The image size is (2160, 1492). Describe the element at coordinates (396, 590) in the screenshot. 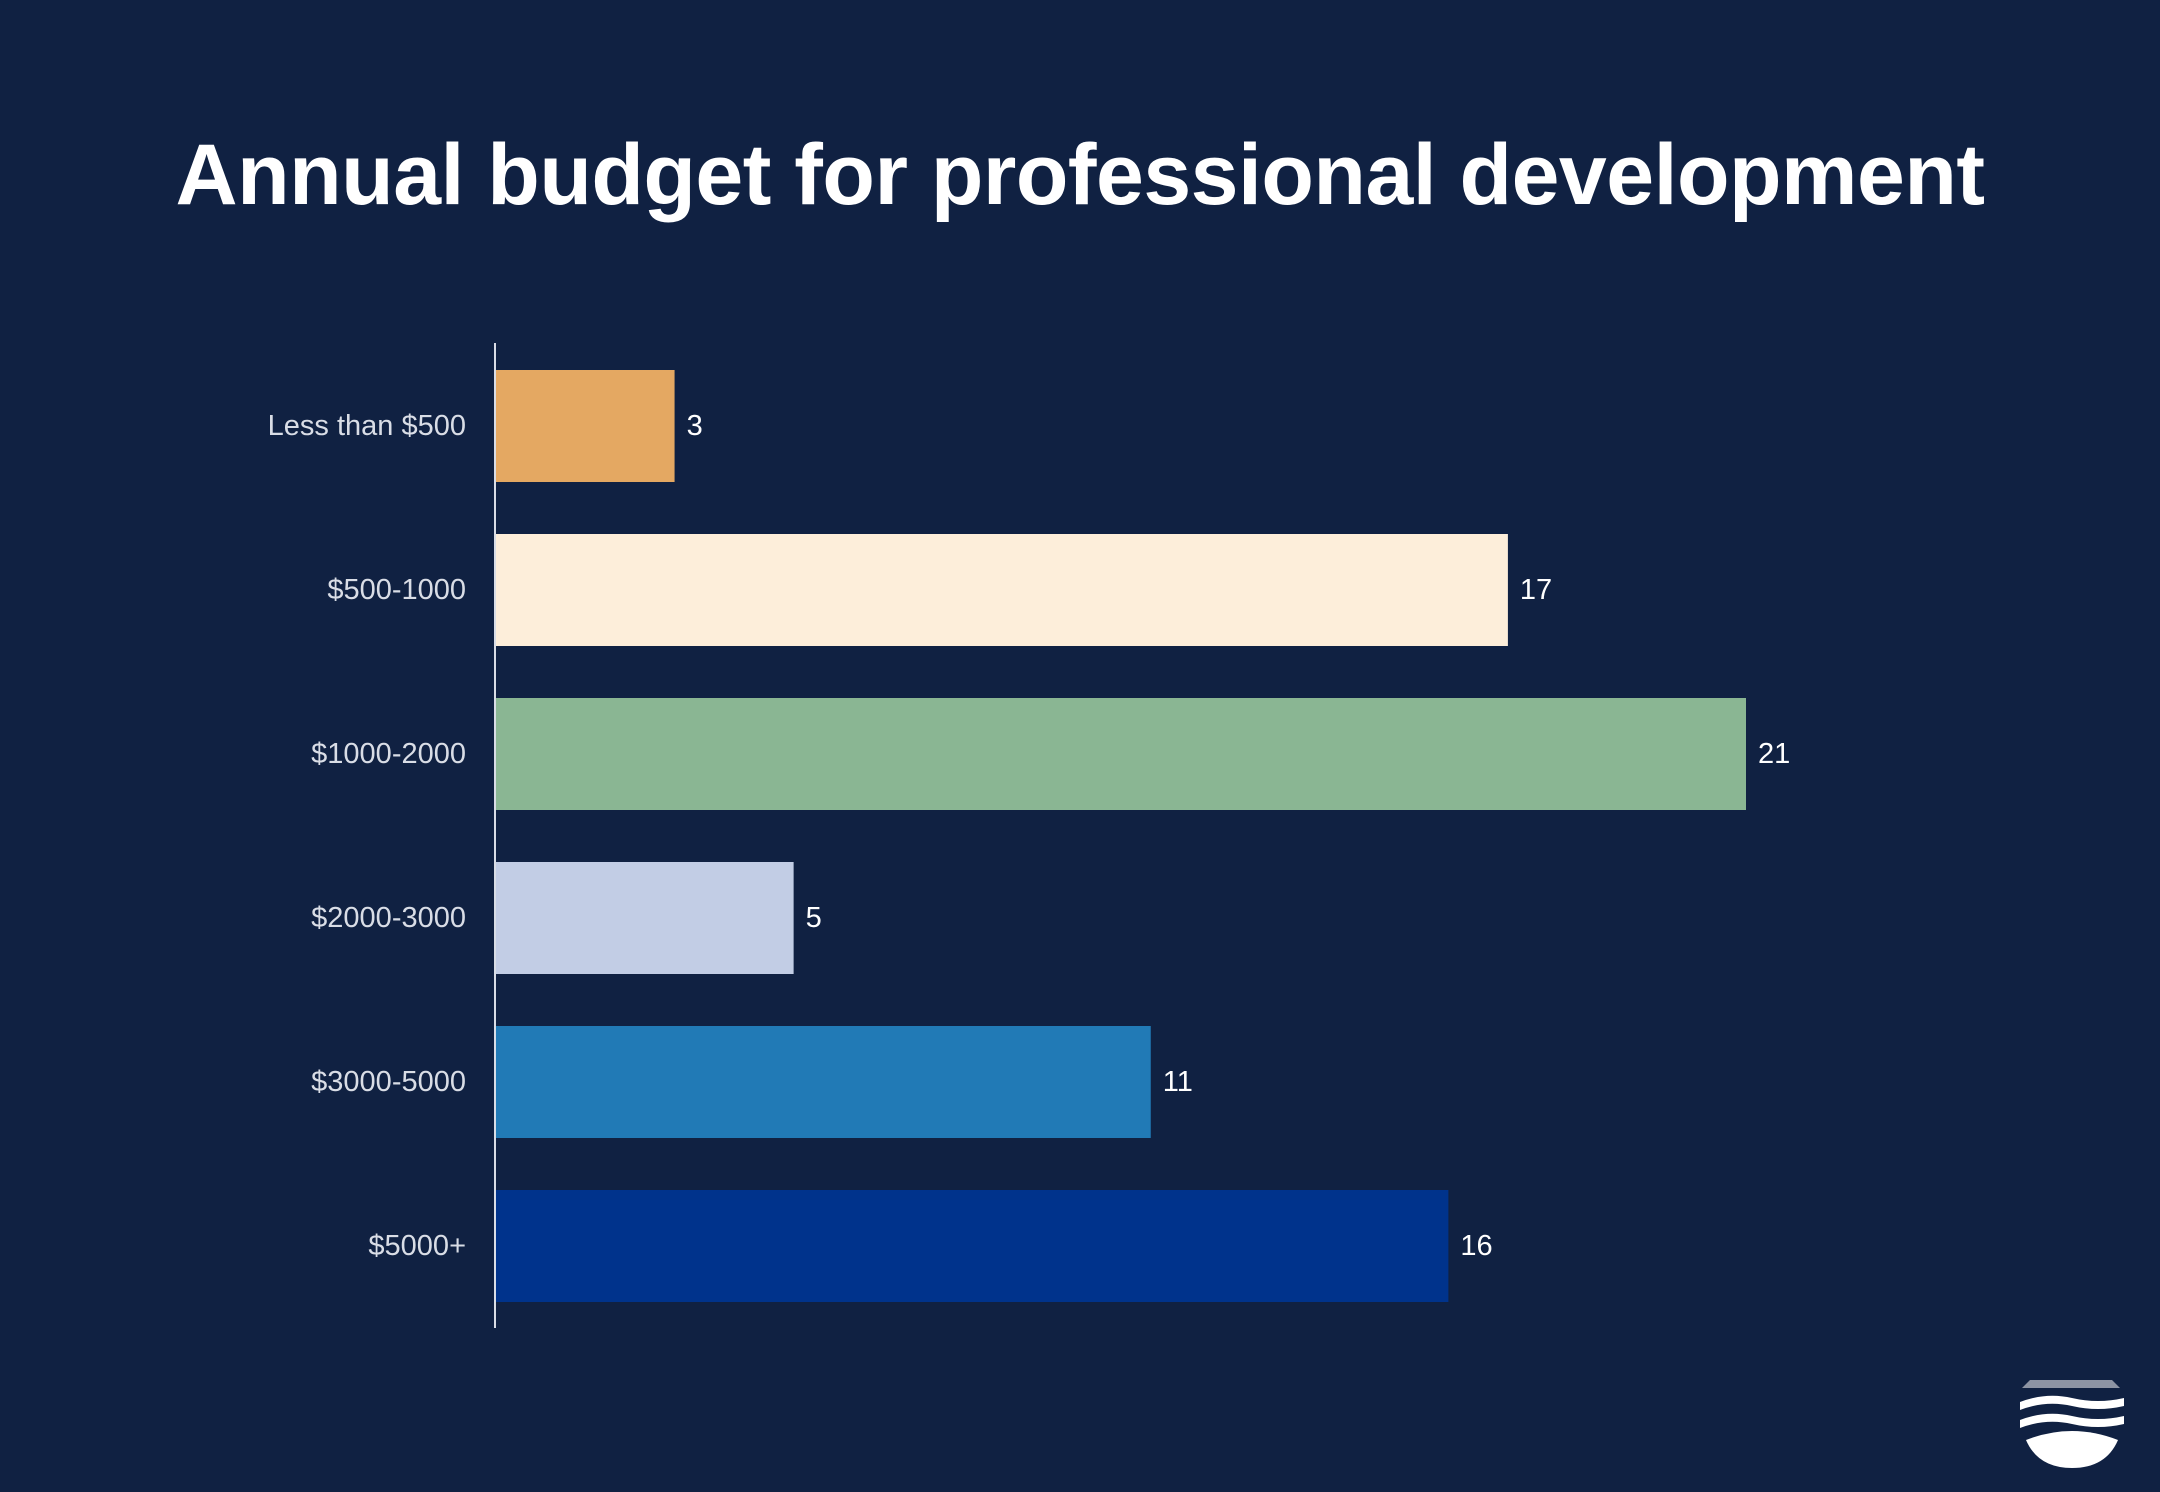

I see `category-label-1: $500-1000` at that location.